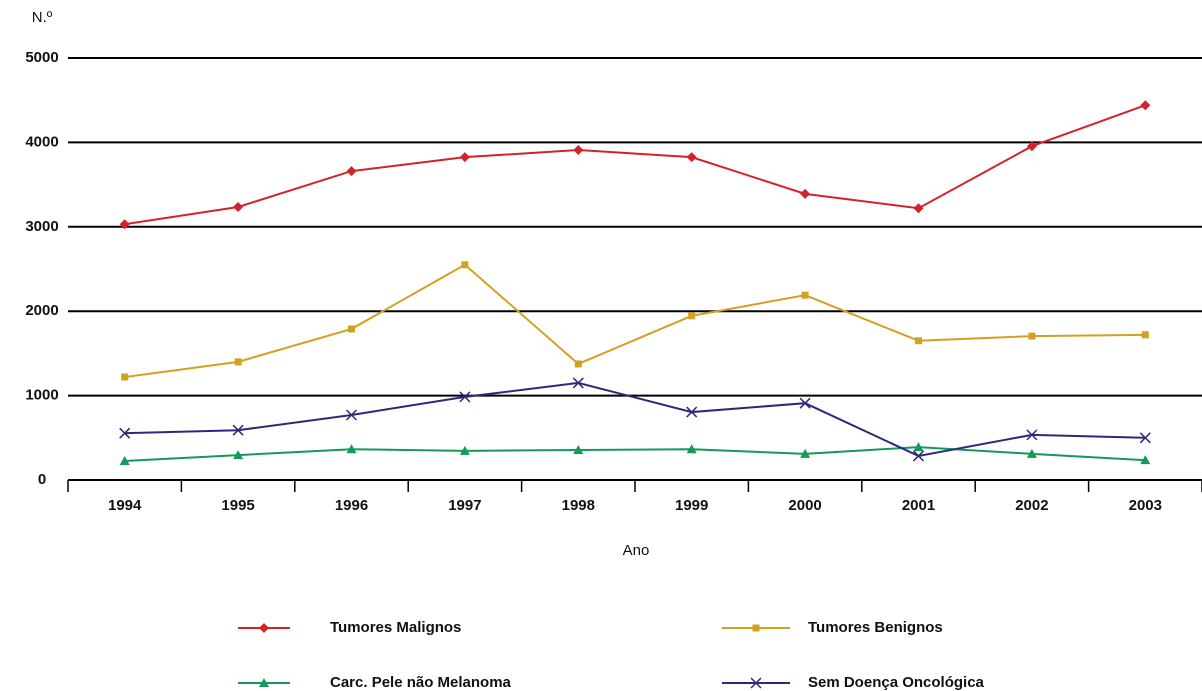 The height and width of the screenshot is (691, 1202). What do you see at coordinates (421, 682) in the screenshot?
I see `legend-label: Carc. Pele não Melanoma` at bounding box center [421, 682].